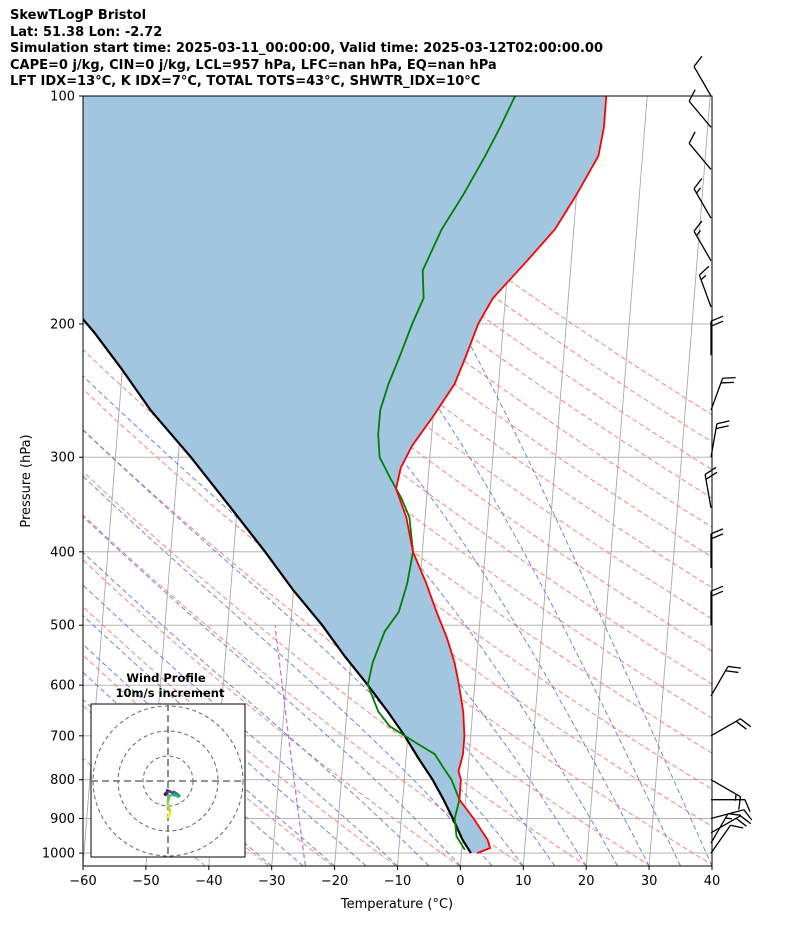 This screenshot has height=937, width=794. What do you see at coordinates (58, 854) in the screenshot?
I see `y-tick-label: 1000` at bounding box center [58, 854].